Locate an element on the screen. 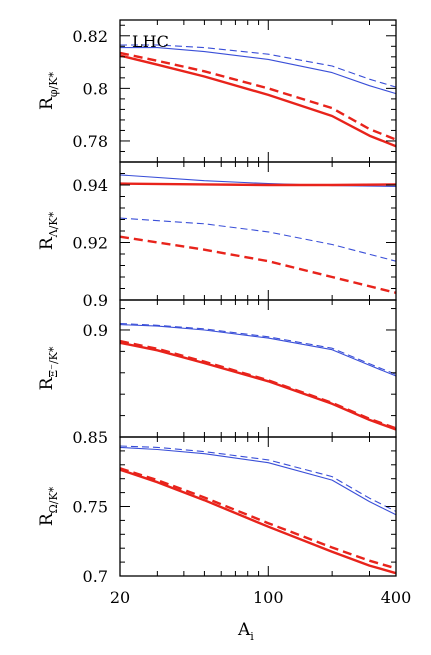 Image resolution: width=431 pixels, height=655 pixels. x-tick-label: 100 is located at coordinates (268, 597).